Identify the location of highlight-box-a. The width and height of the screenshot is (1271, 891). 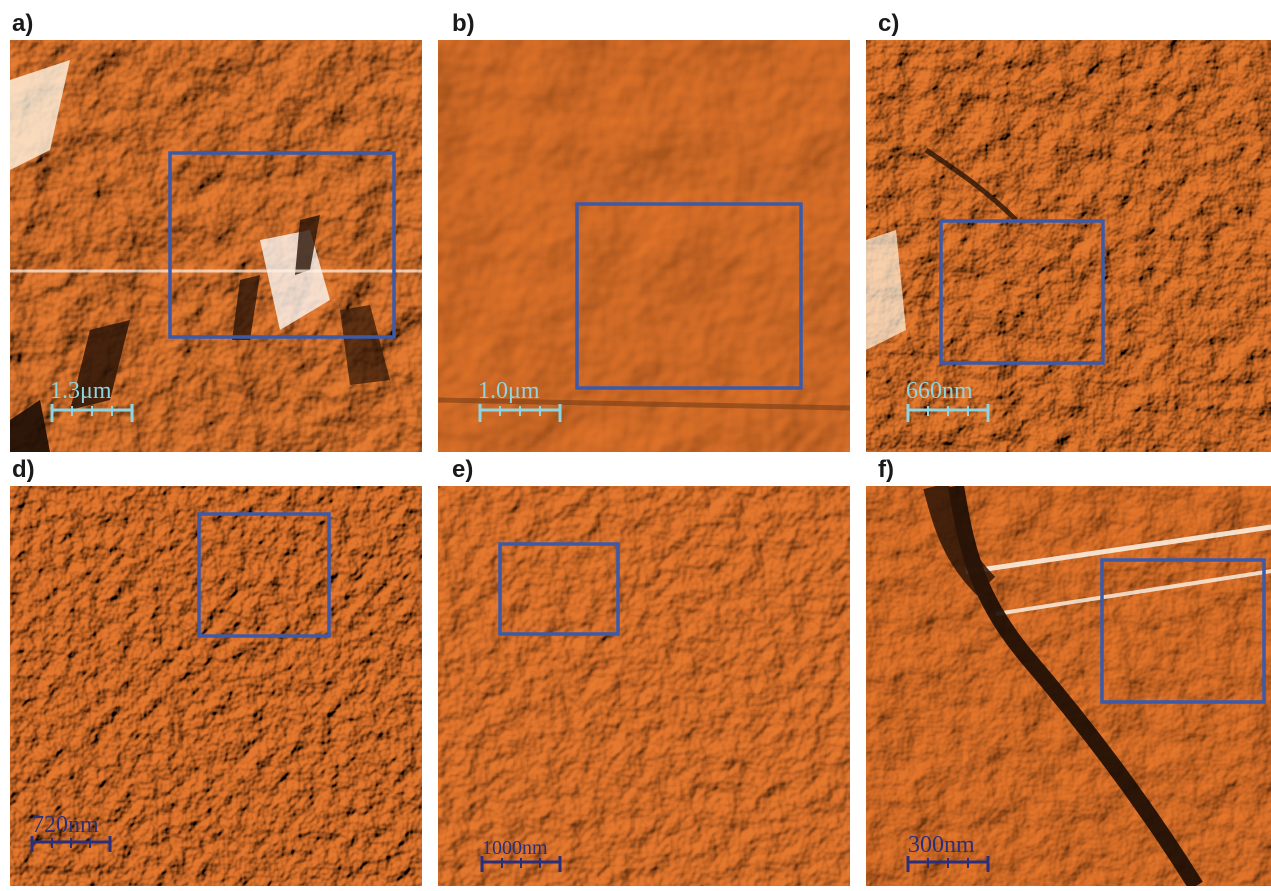
(282, 245).